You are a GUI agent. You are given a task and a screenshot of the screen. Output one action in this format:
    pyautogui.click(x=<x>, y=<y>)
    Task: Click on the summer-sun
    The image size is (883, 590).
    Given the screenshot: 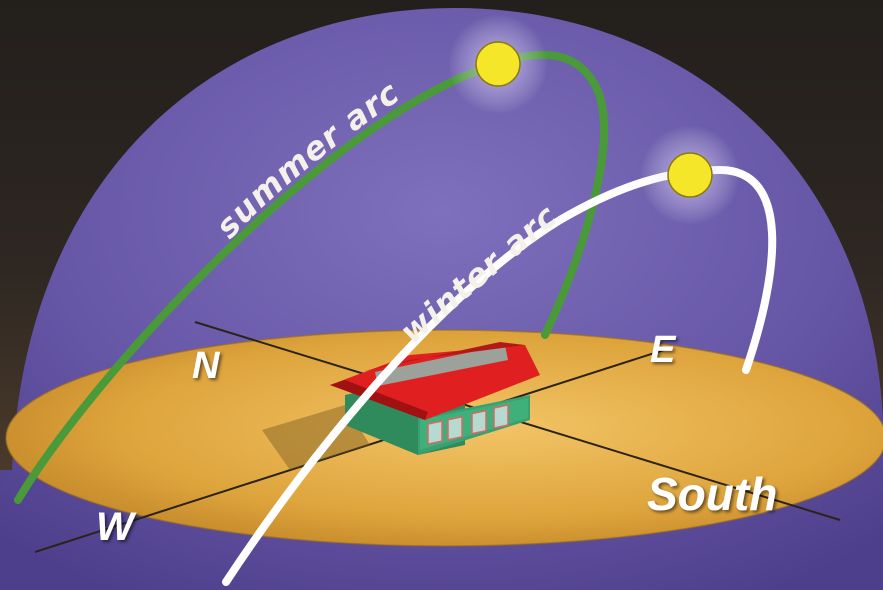 What is the action you would take?
    pyautogui.click(x=498, y=64)
    